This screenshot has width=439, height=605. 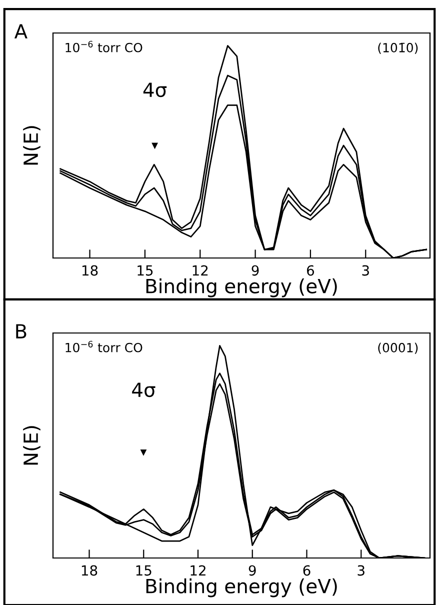 What do you see at coordinates (398, 348) in the screenshot?
I see `annotation: (0001)` at bounding box center [398, 348].